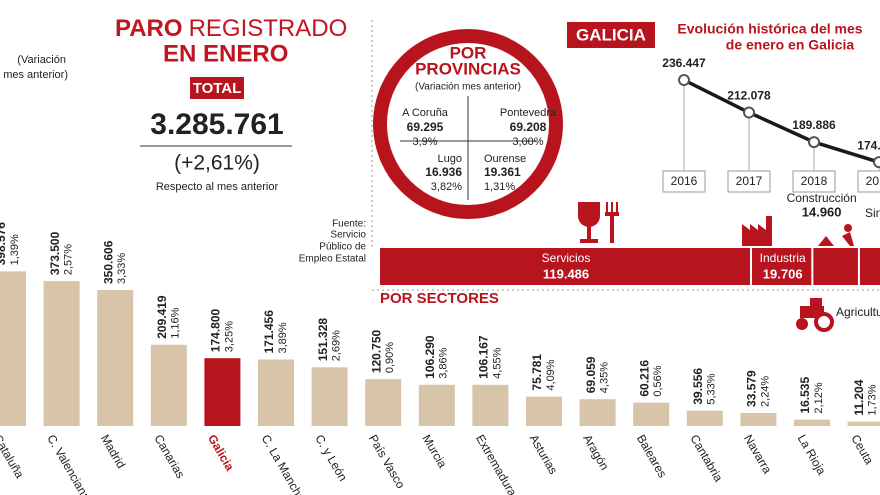 This screenshot has width=880, height=495. I want to click on provinces-title: POR, so click(468, 52).